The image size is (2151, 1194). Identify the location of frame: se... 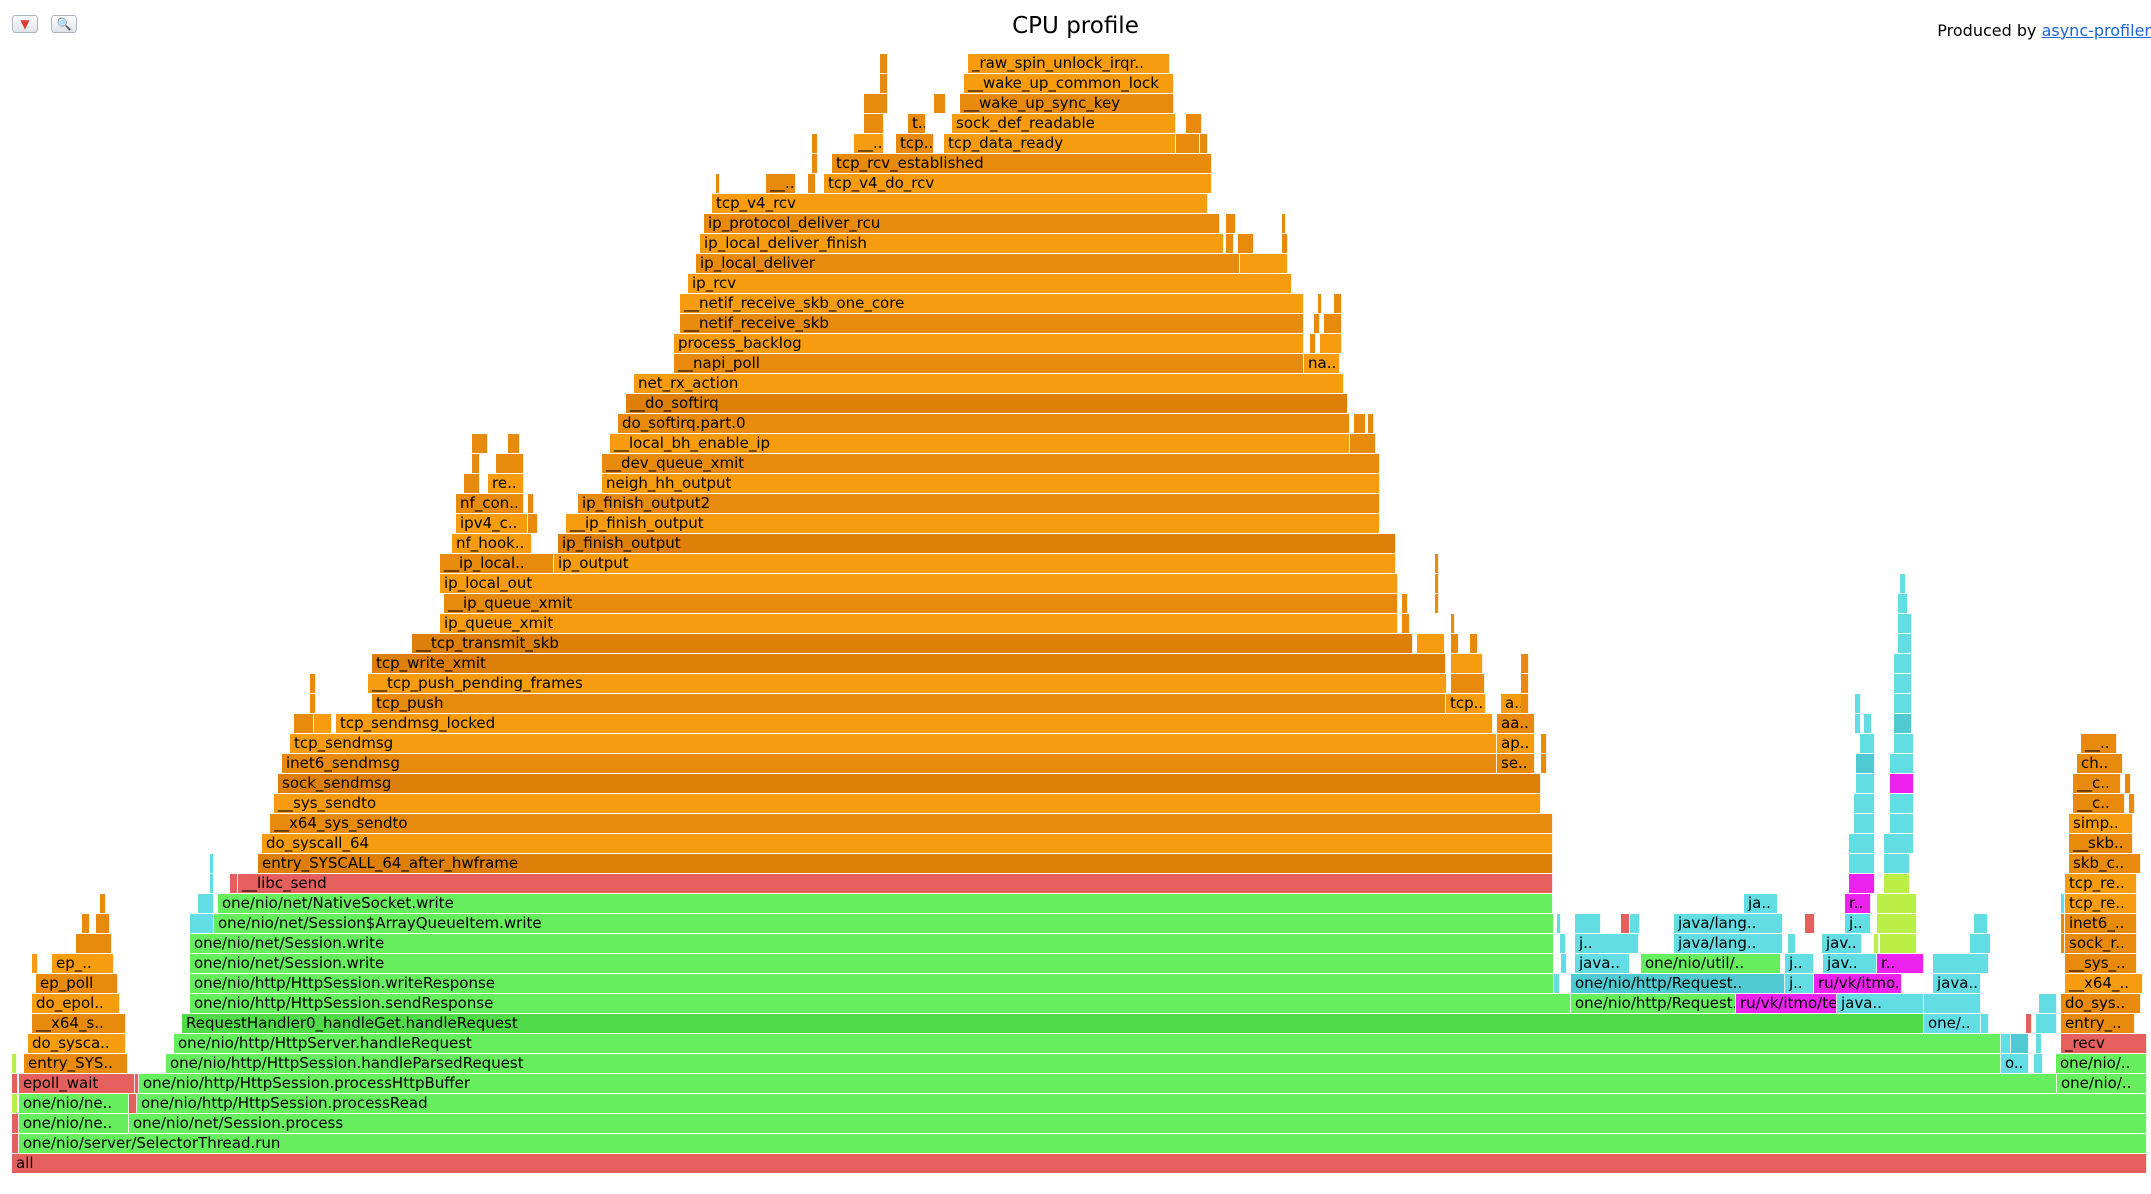
(1516, 763).